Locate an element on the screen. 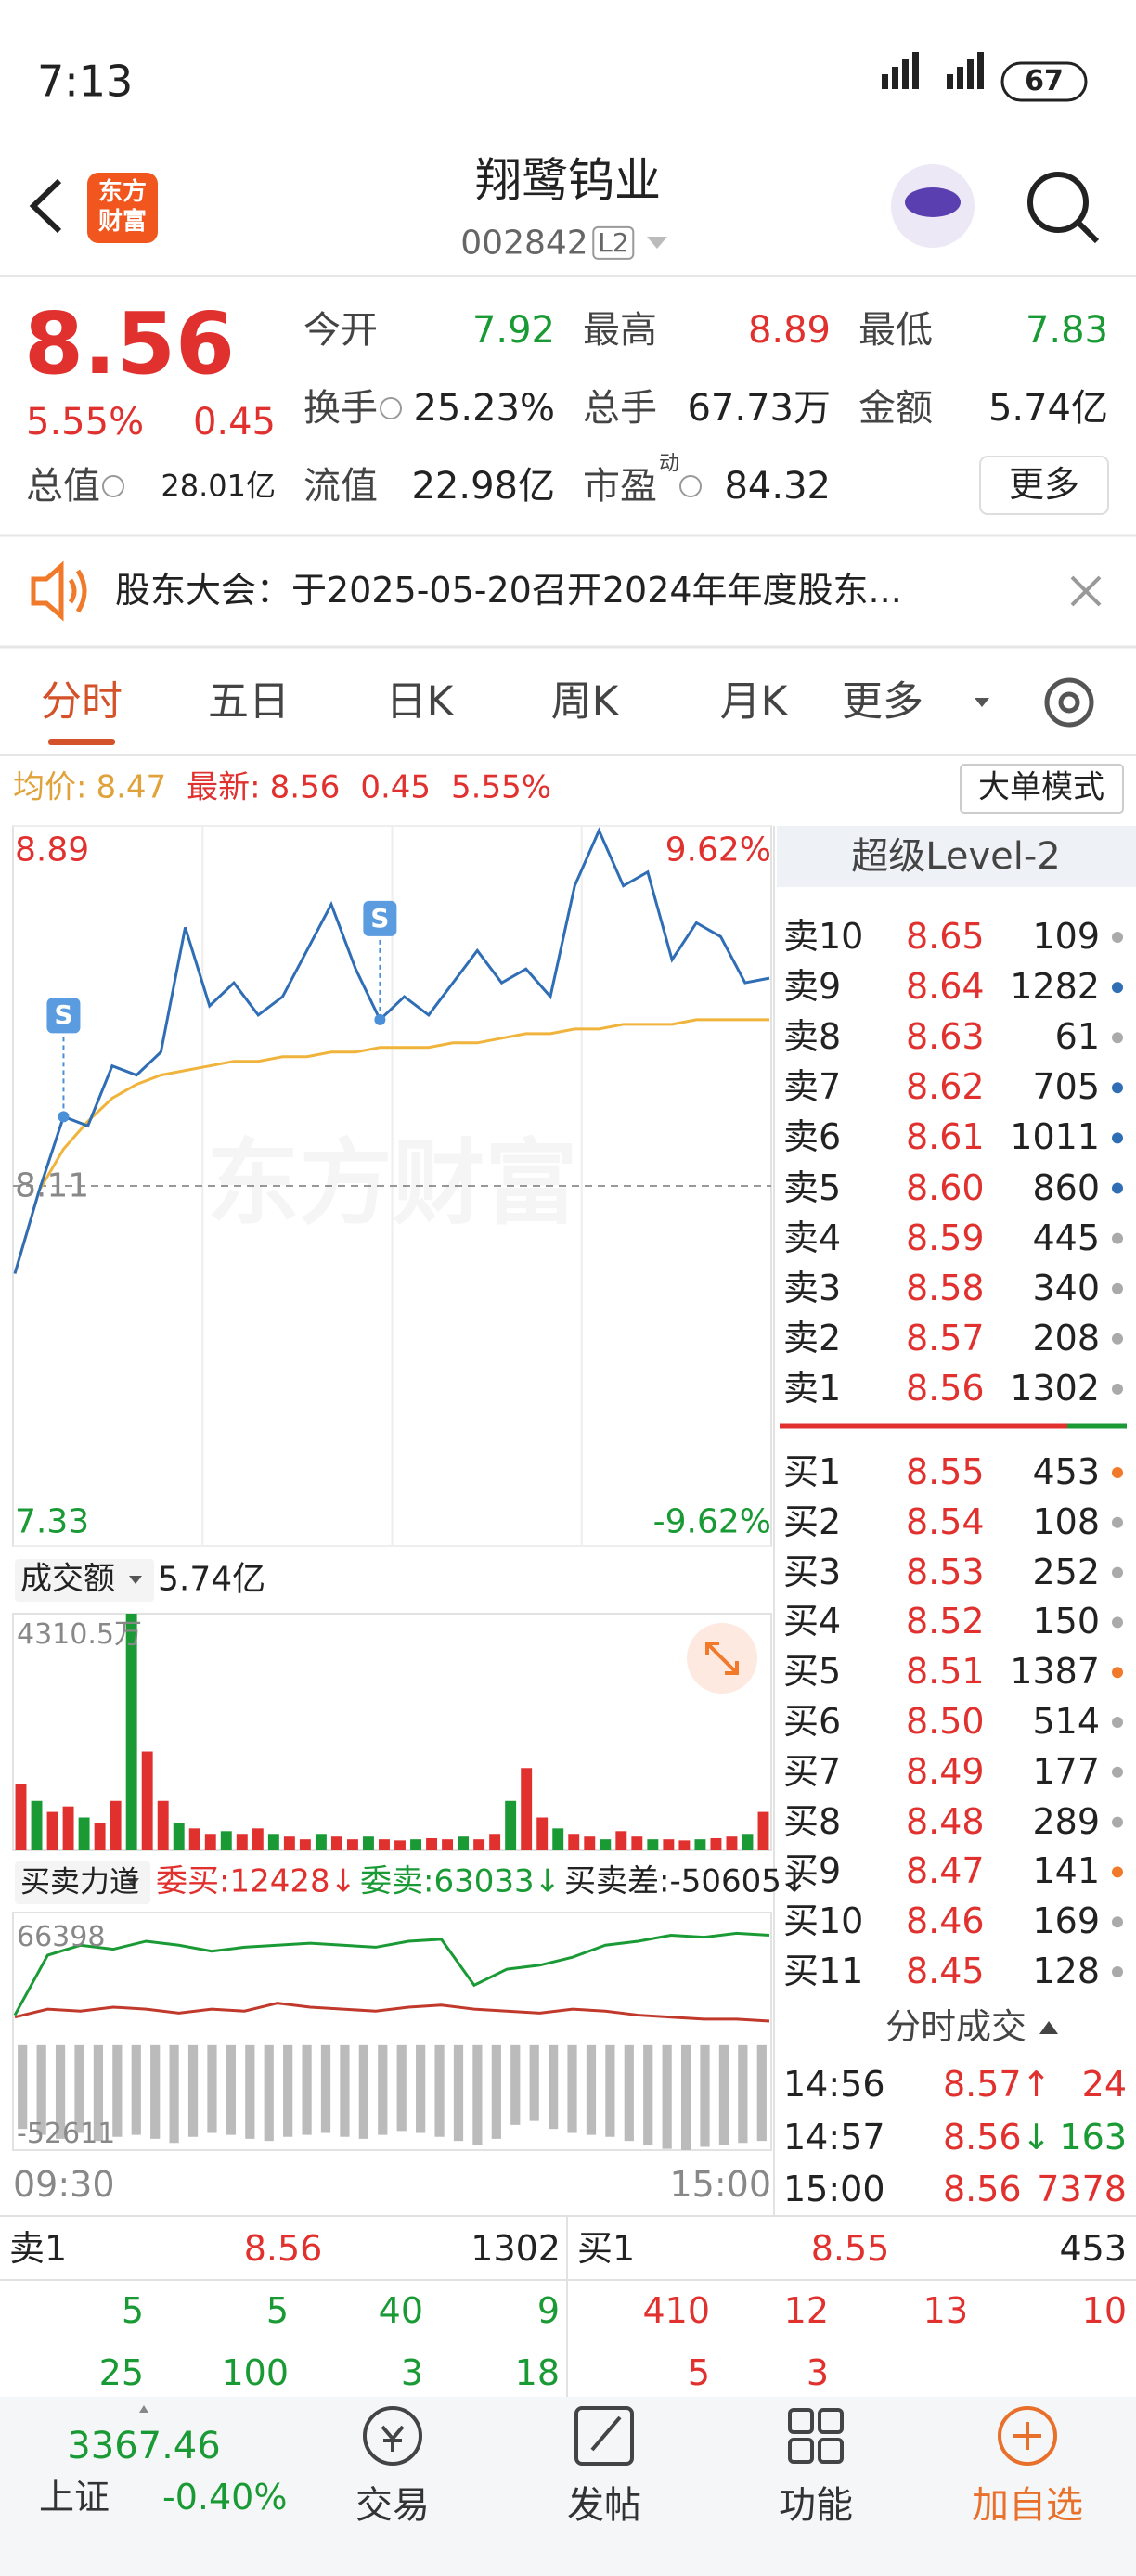 Image resolution: width=1136 pixels, height=2576 pixels. stat-label: 金额 is located at coordinates (895, 409).